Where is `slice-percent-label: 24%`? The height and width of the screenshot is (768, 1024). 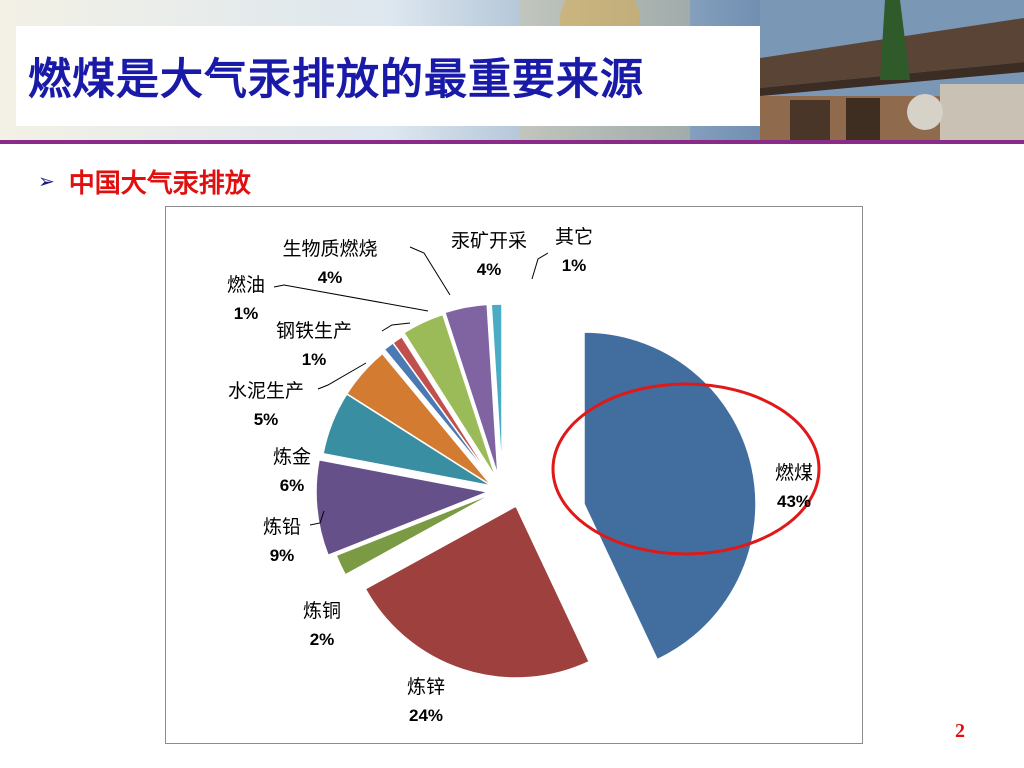
slice-percent-label: 24% is located at coordinates (426, 715).